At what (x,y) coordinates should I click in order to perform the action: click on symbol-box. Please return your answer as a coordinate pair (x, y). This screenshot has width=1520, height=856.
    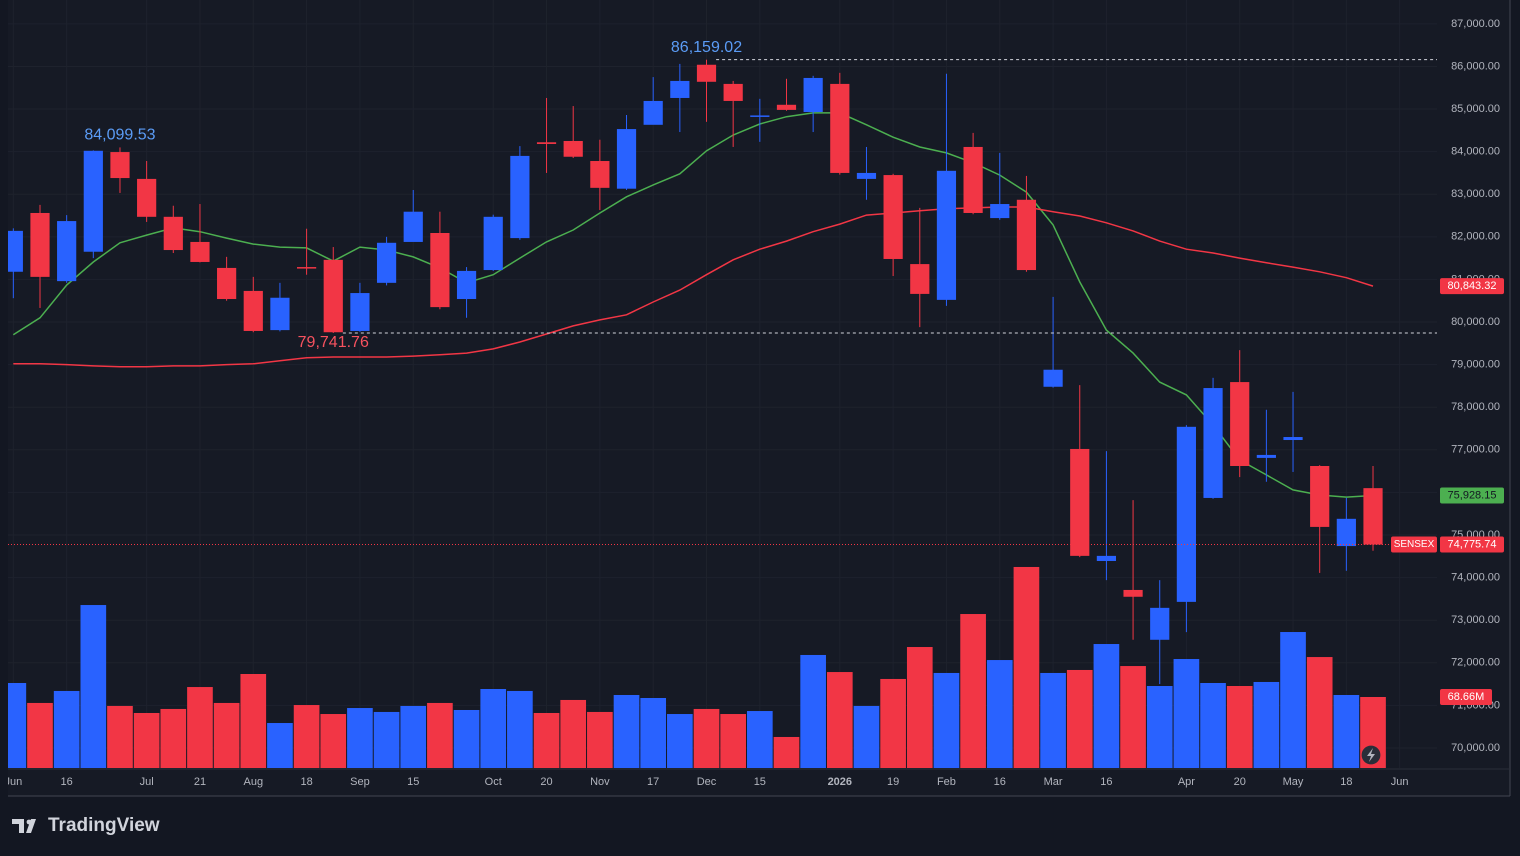
    Looking at the image, I should click on (1414, 544).